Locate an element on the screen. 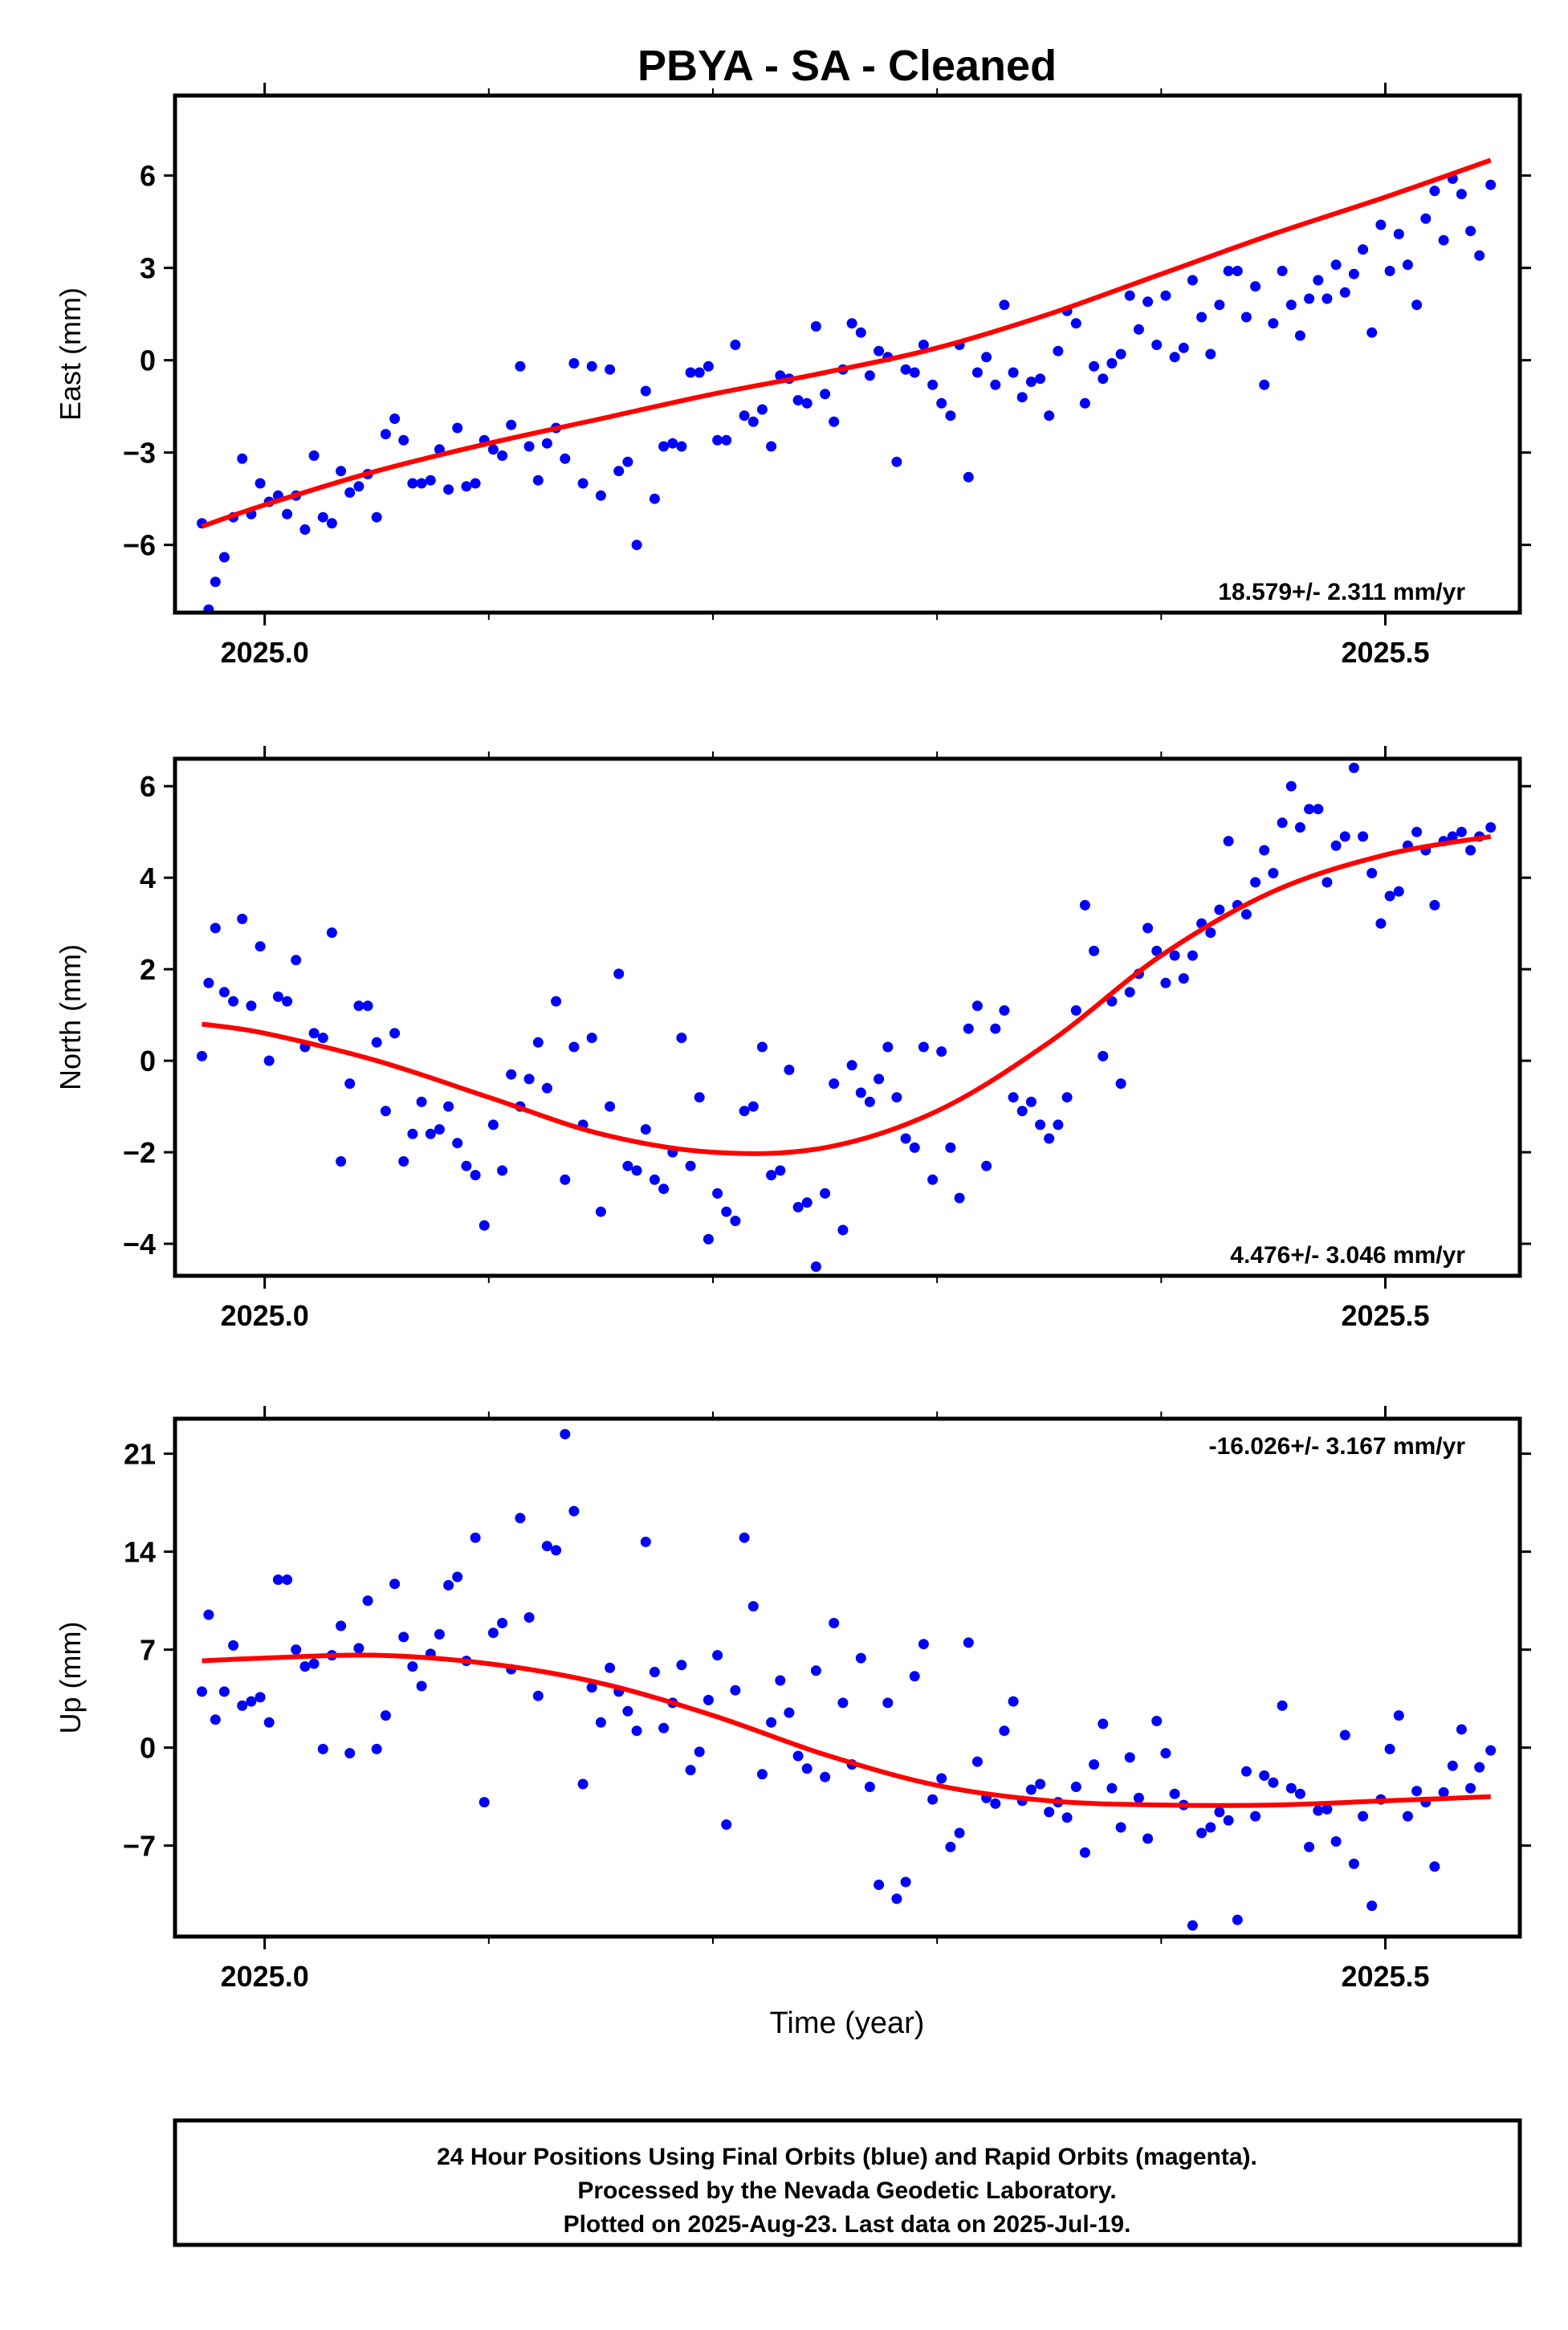 This screenshot has width=1568, height=2330. north-ytick-label: 2 is located at coordinates (148, 969).